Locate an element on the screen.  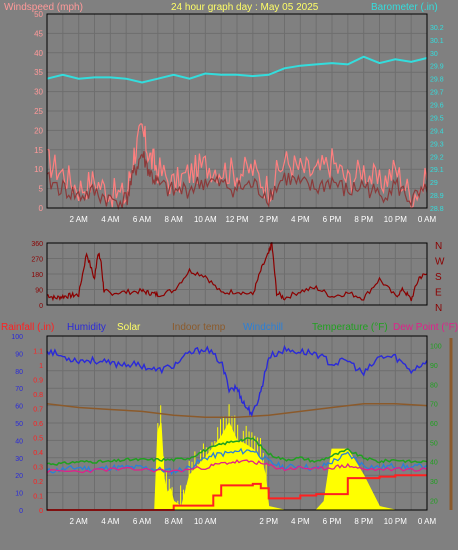
wind-y-tick-label: 35 is located at coordinates (38, 72).